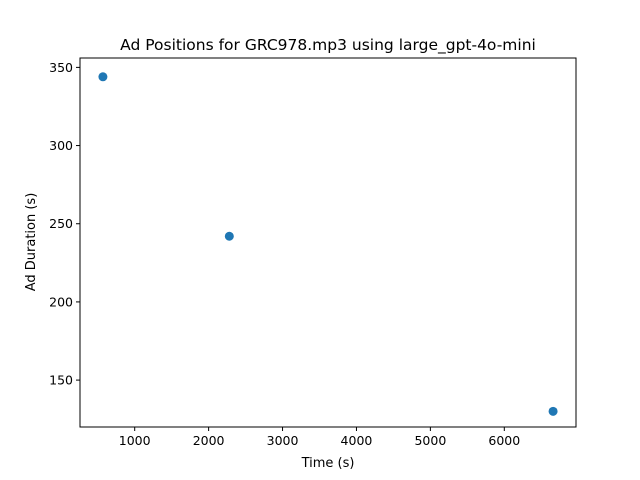  What do you see at coordinates (135, 440) in the screenshot?
I see `x-tick-label: 1000` at bounding box center [135, 440].